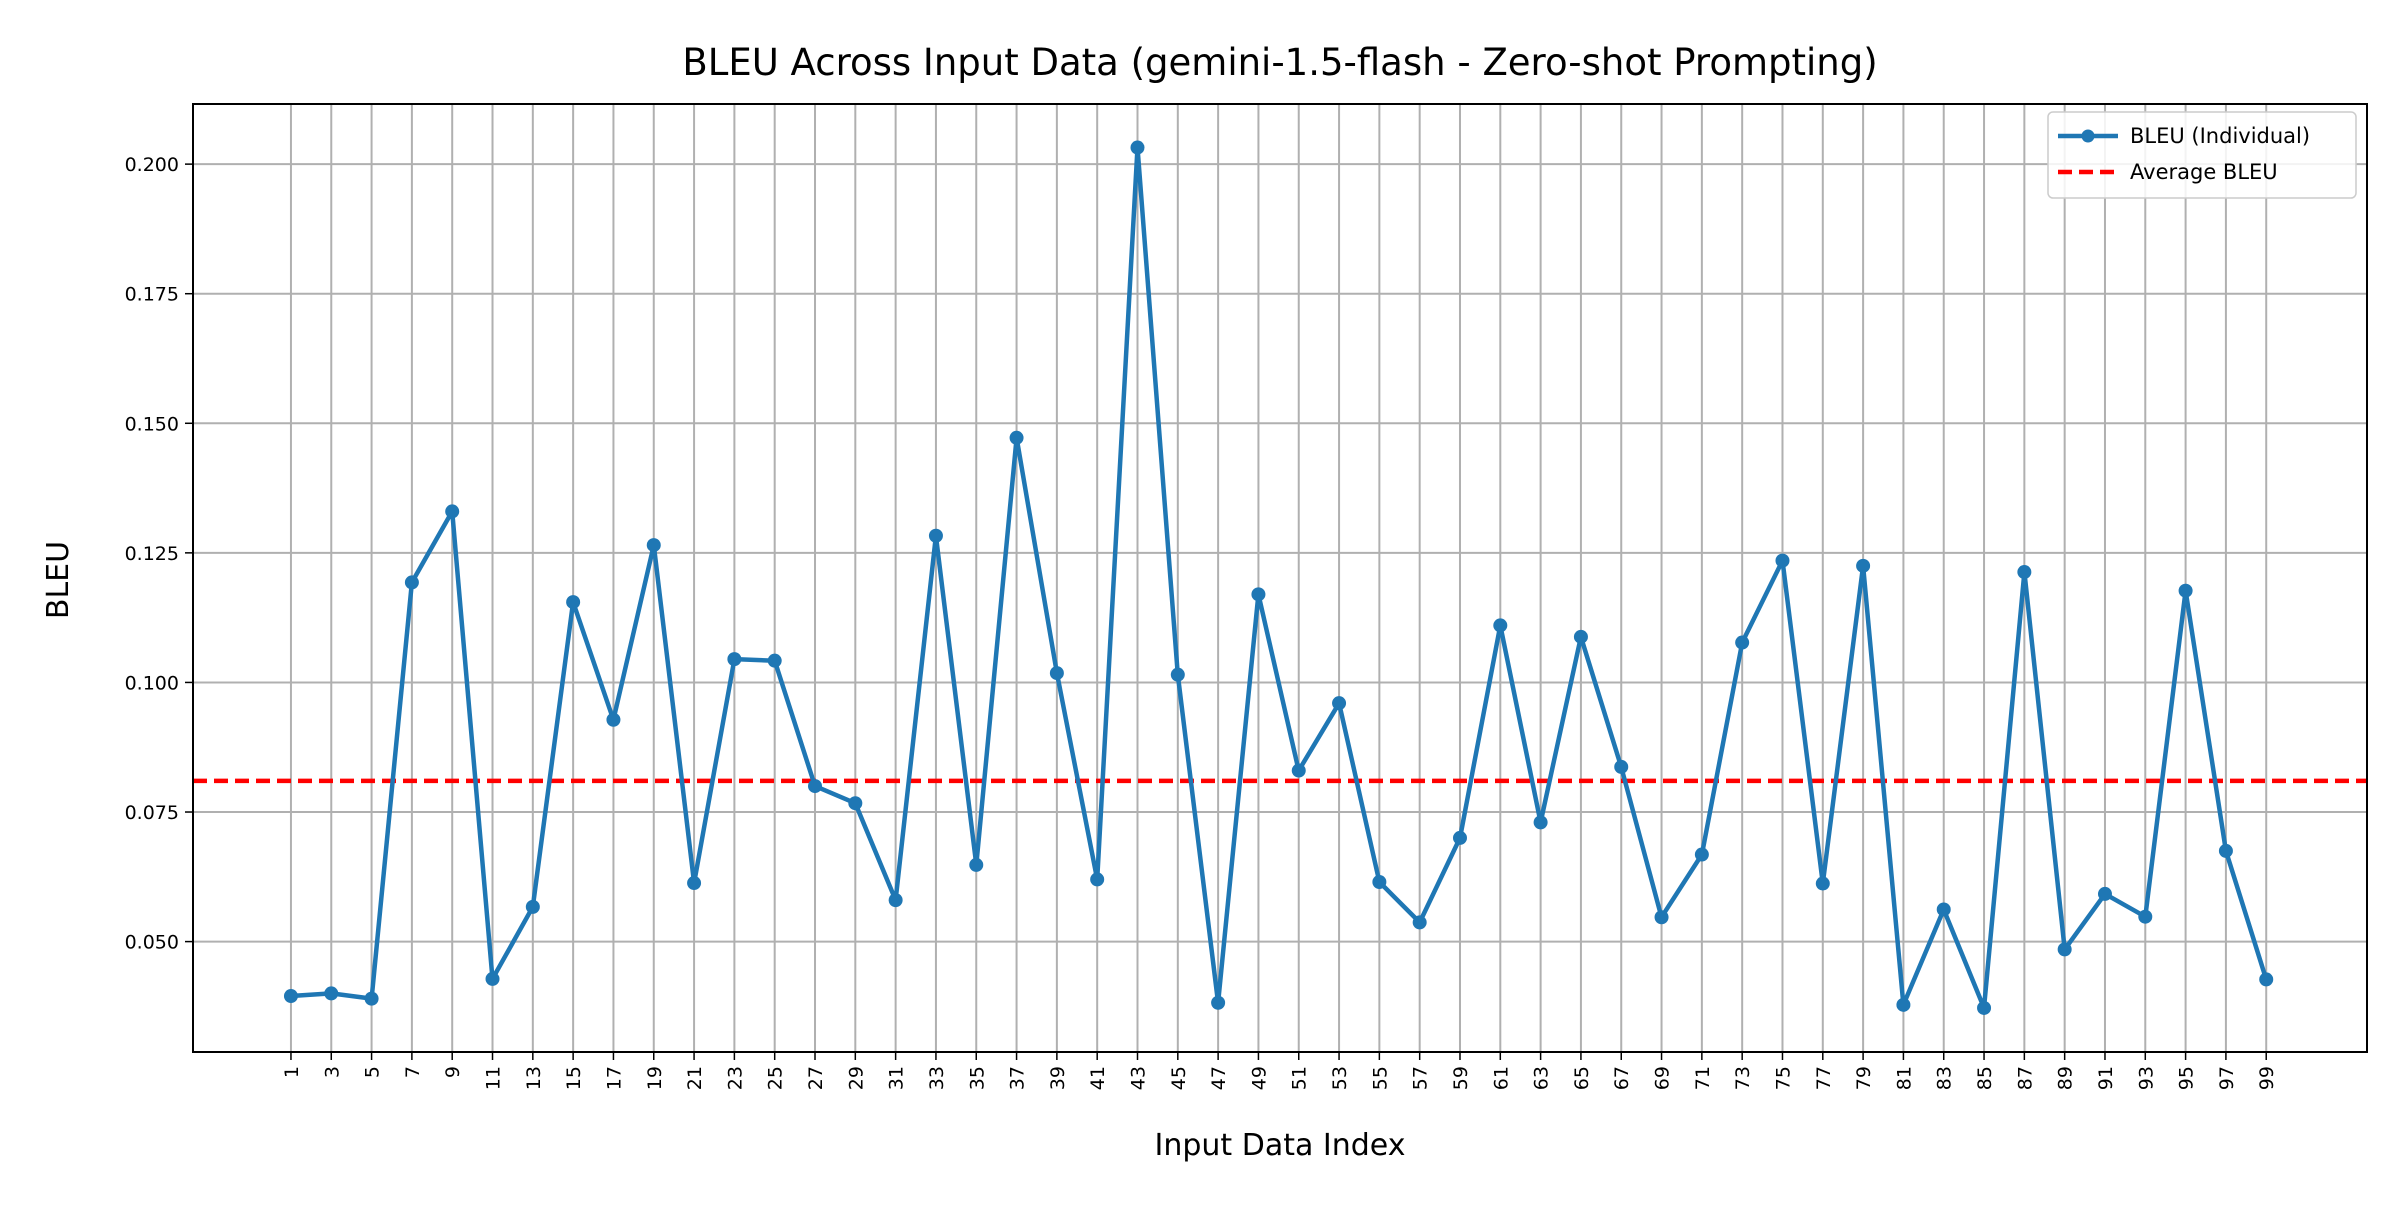 This screenshot has width=2400, height=1205. I want to click on x-tick-label: 93, so click(2146, 1078).